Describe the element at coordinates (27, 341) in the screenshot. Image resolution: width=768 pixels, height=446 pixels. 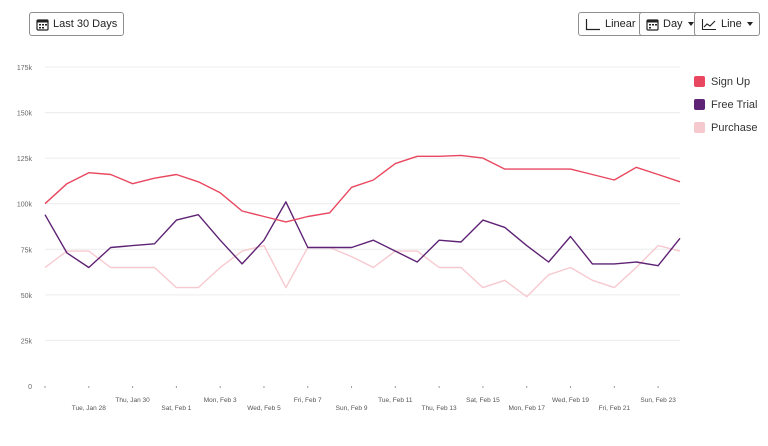
I see `y-tick-label: 25k` at that location.